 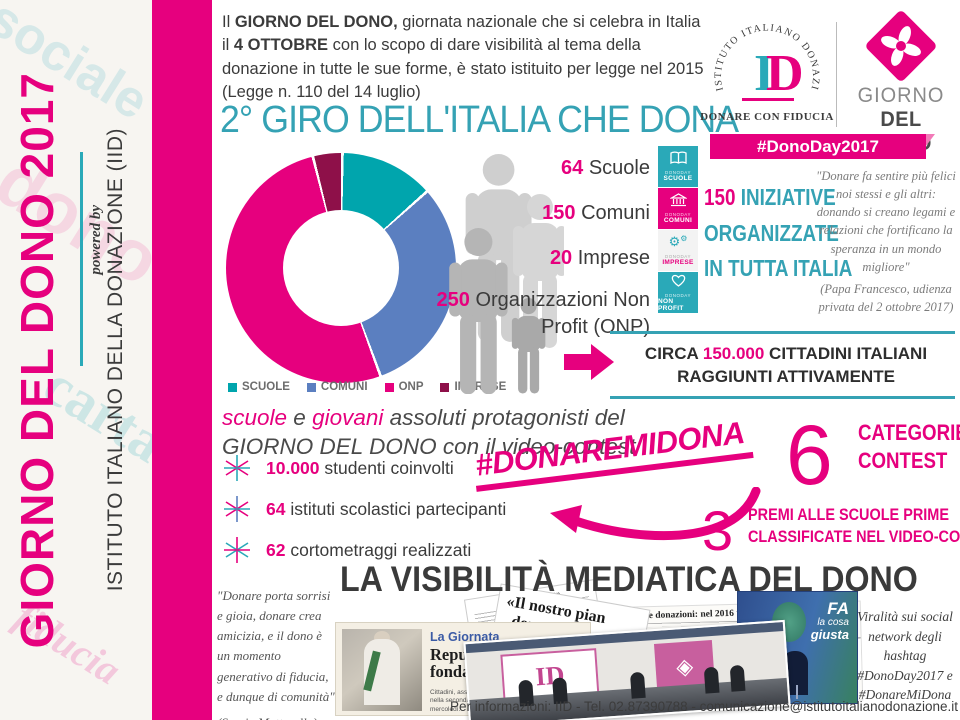 I want to click on badge-label: COMUNI, so click(x=678, y=220).